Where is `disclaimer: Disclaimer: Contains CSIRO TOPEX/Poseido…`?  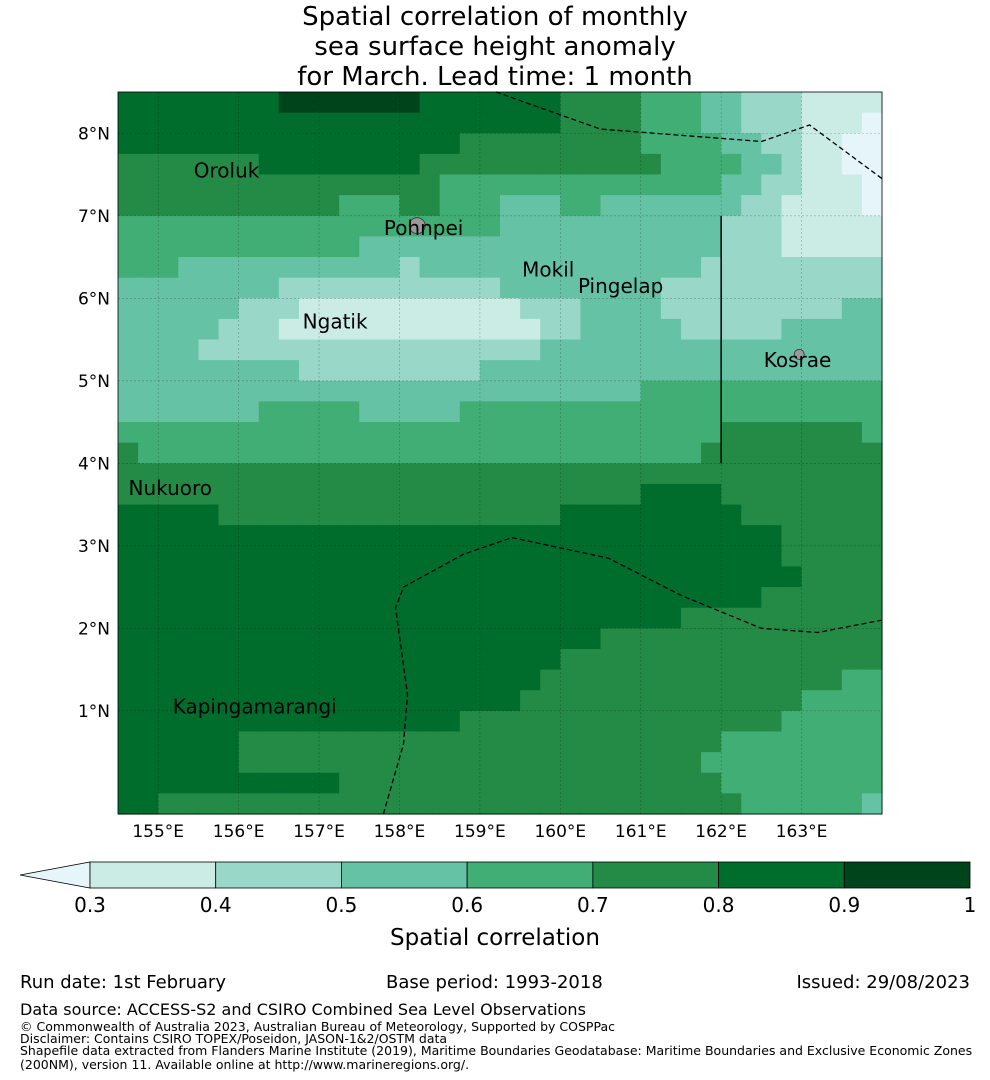
disclaimer: Disclaimer: Contains CSIRO TOPEX/Poseido… is located at coordinates (234, 1038).